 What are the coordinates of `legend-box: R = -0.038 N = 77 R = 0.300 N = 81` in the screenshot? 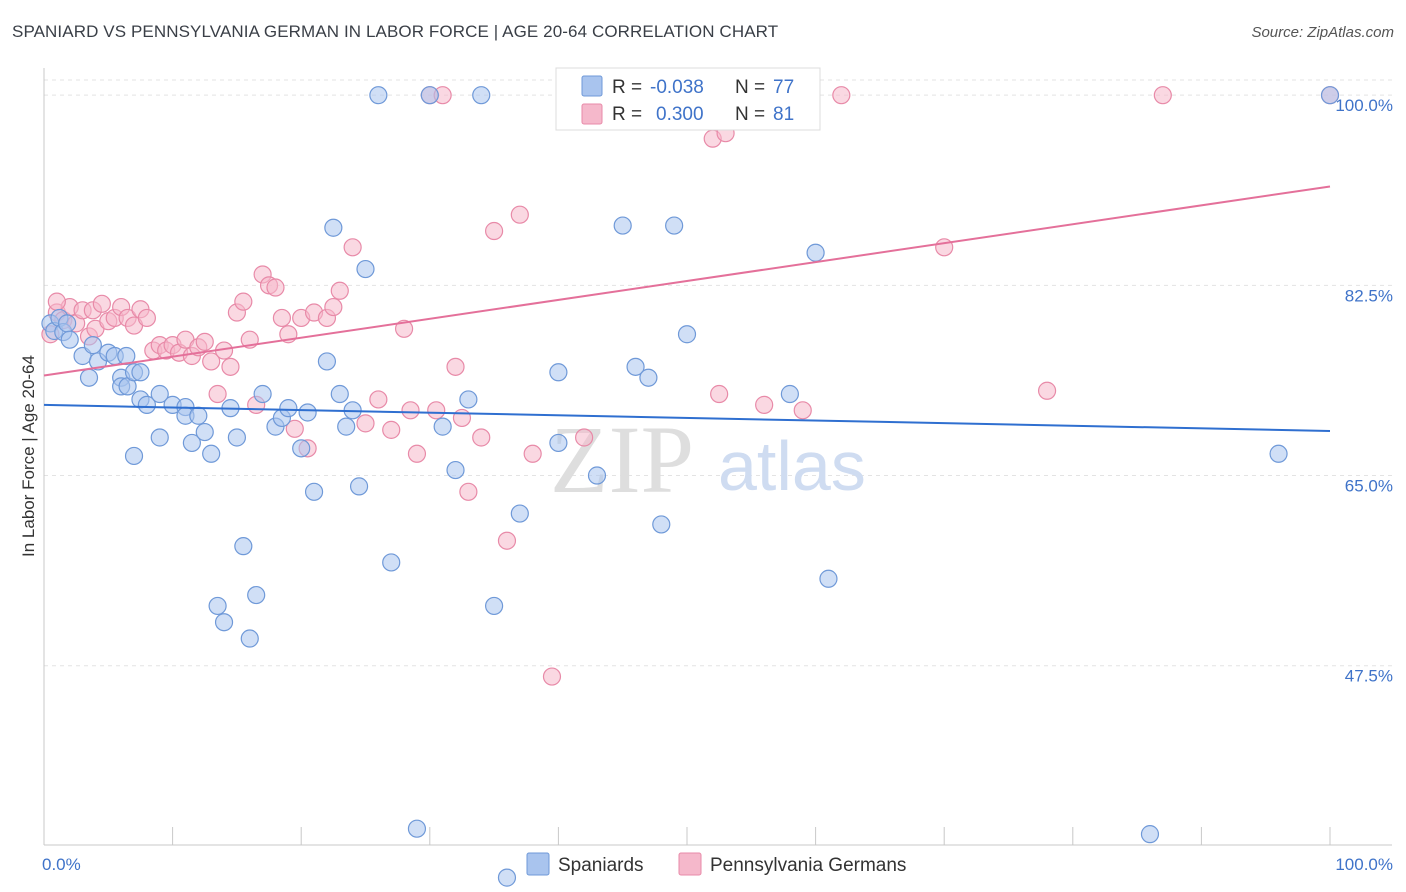 It's located at (688, 99).